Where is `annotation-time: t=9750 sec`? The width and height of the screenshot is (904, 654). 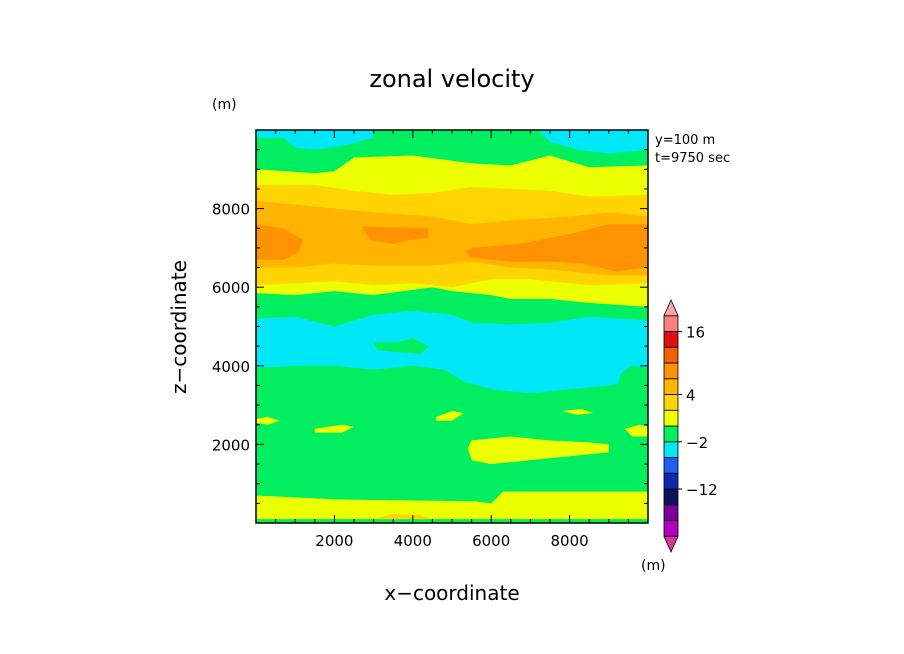
annotation-time: t=9750 sec is located at coordinates (692, 158).